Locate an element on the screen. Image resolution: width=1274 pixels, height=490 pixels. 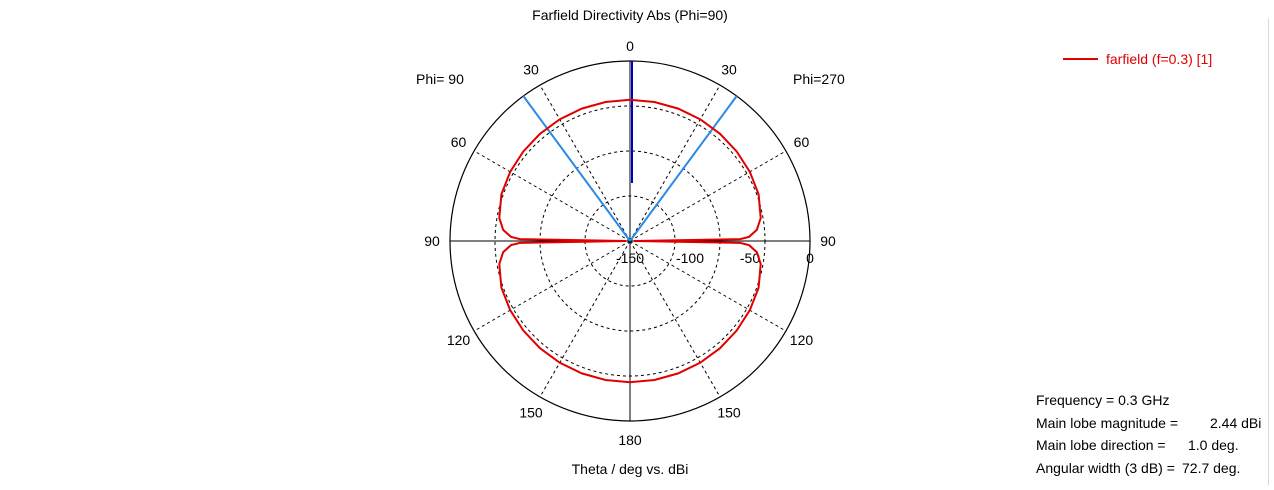
angle-tick-right: 150 is located at coordinates (729, 412).